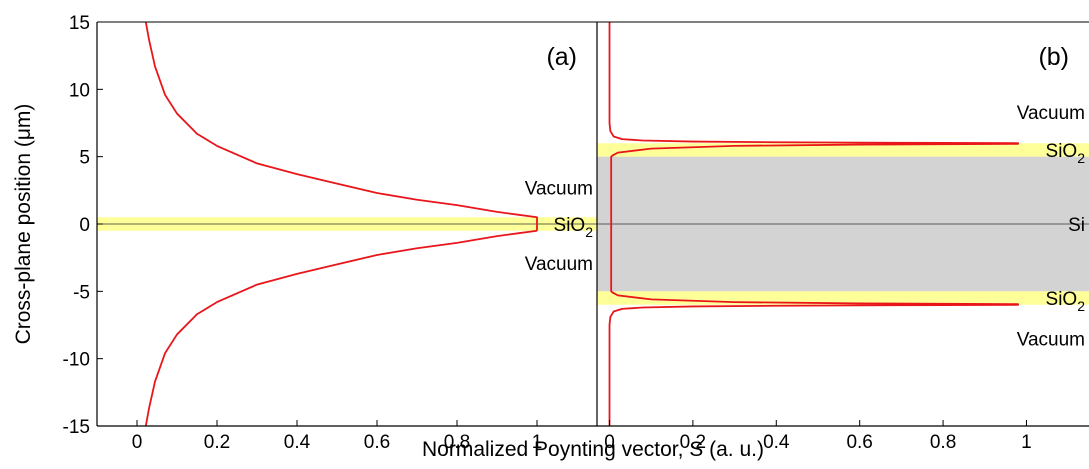  I want to click on region-label-si: Si, so click(1076, 225).